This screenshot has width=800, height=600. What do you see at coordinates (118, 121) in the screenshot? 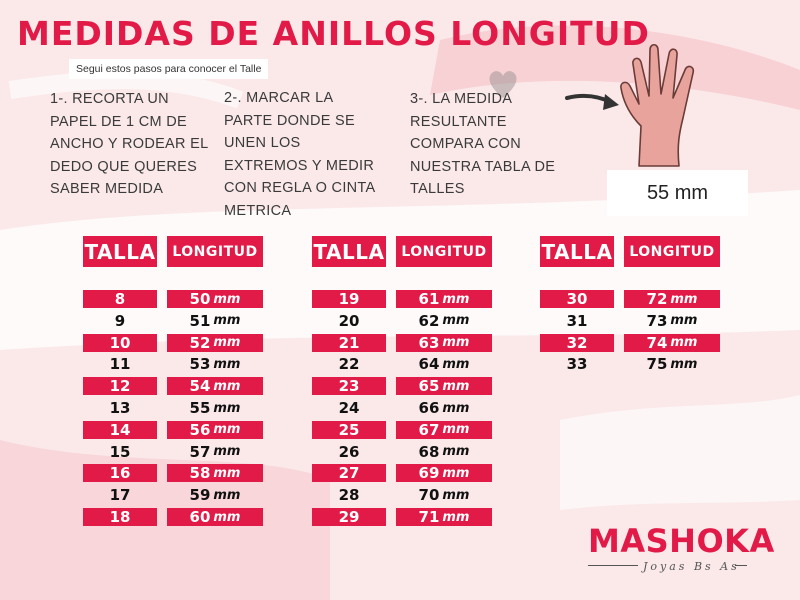
I see `step-line: PAPEL DE 1 CM DE` at bounding box center [118, 121].